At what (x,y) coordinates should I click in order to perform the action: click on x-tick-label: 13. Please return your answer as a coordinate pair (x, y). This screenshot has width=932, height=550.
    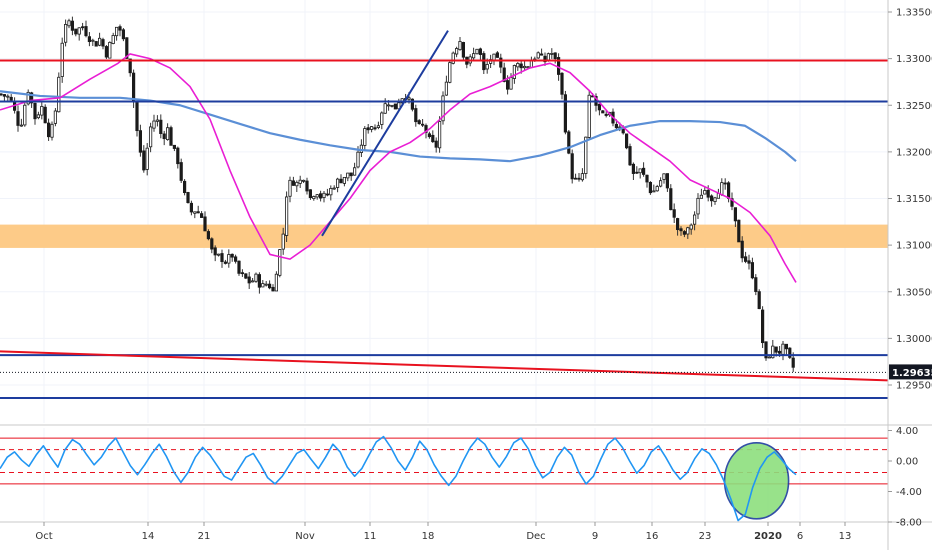
    Looking at the image, I should click on (845, 536).